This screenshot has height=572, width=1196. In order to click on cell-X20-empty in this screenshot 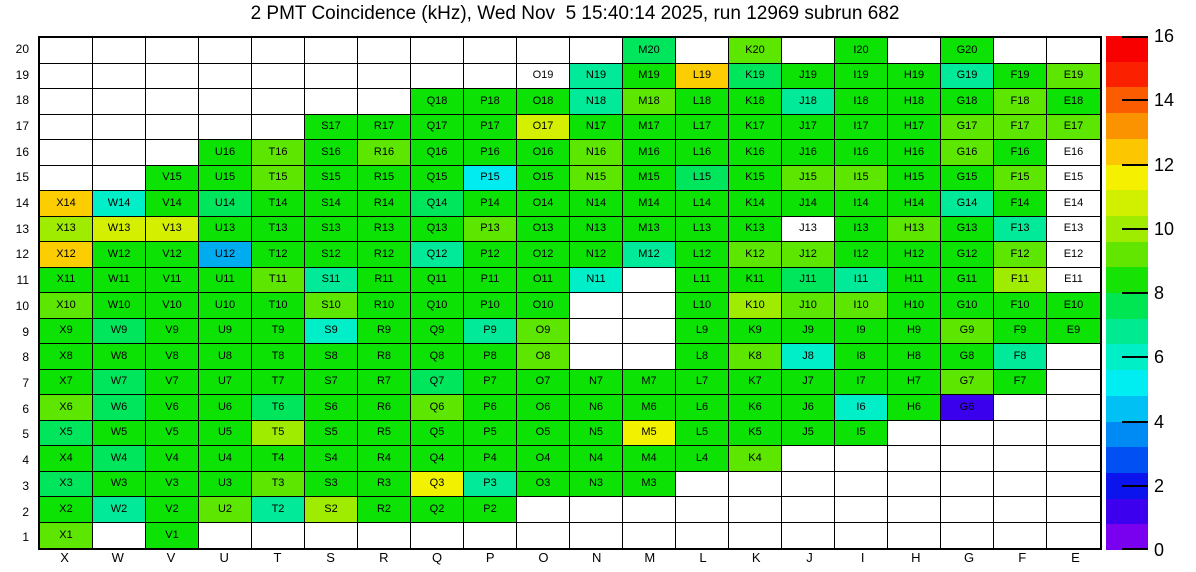, I will do `click(66, 51)`.